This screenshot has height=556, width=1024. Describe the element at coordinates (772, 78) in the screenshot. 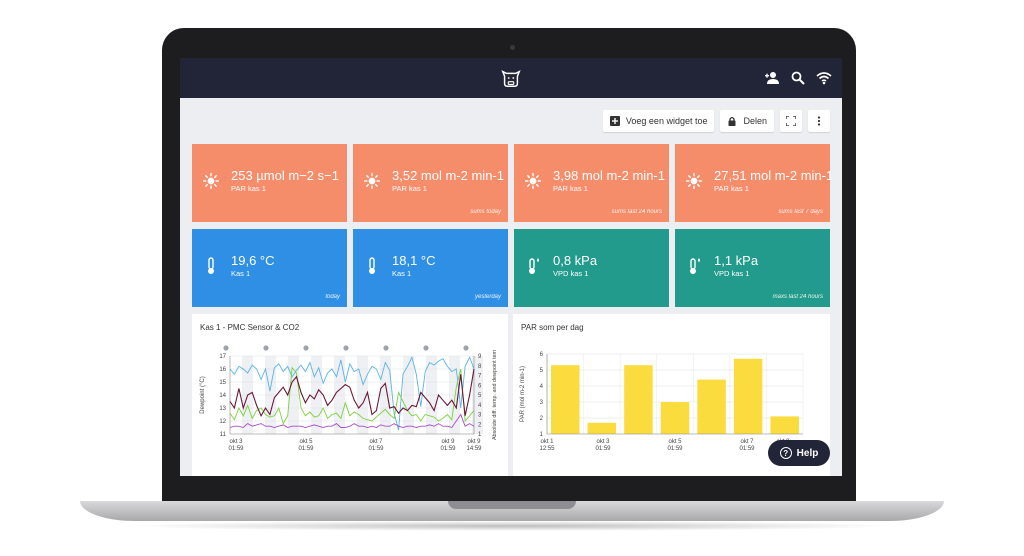

I see `add-user-icon` at that location.